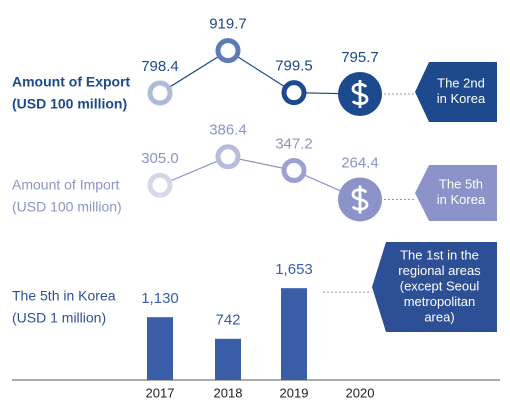  Describe the element at coordinates (228, 130) in the screenshot. I see `value-label: 386.4` at that location.